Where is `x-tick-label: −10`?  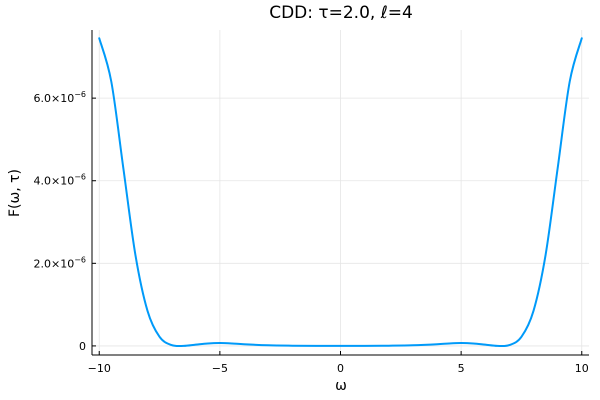 x-tick-label: −10 is located at coordinates (99, 368).